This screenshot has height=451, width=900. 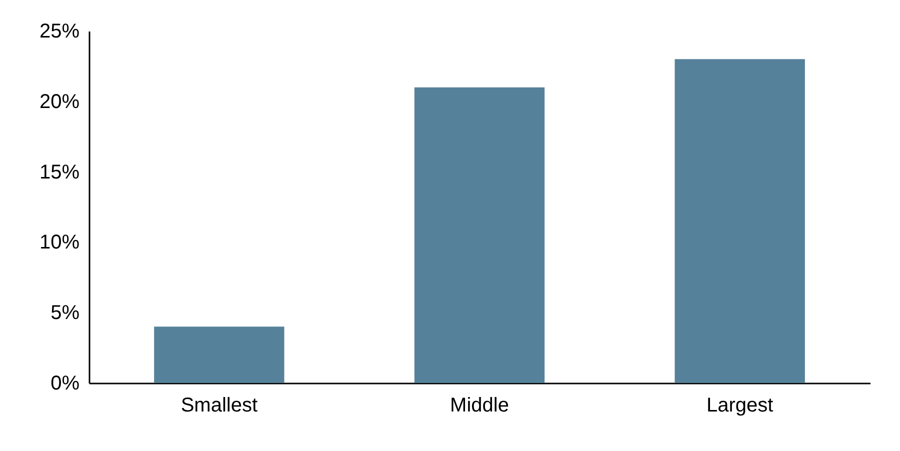 What do you see at coordinates (740, 405) in the screenshot?
I see `x-tick-label: Largest` at bounding box center [740, 405].